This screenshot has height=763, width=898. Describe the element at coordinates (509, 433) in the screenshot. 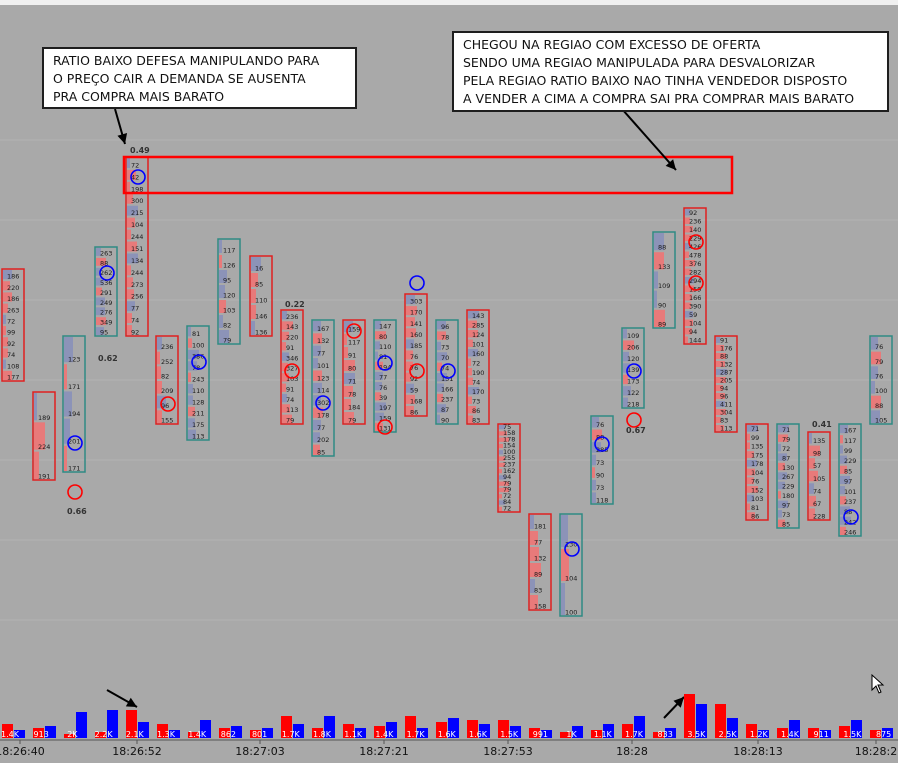

I see `cell-value: 158` at that location.